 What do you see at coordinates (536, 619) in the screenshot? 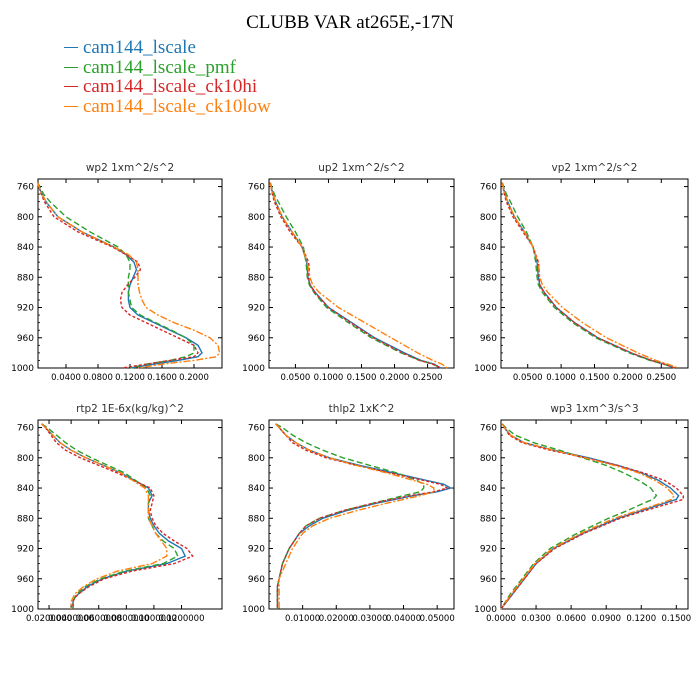
I see `x-tick-label: 0.0300` at bounding box center [536, 619].